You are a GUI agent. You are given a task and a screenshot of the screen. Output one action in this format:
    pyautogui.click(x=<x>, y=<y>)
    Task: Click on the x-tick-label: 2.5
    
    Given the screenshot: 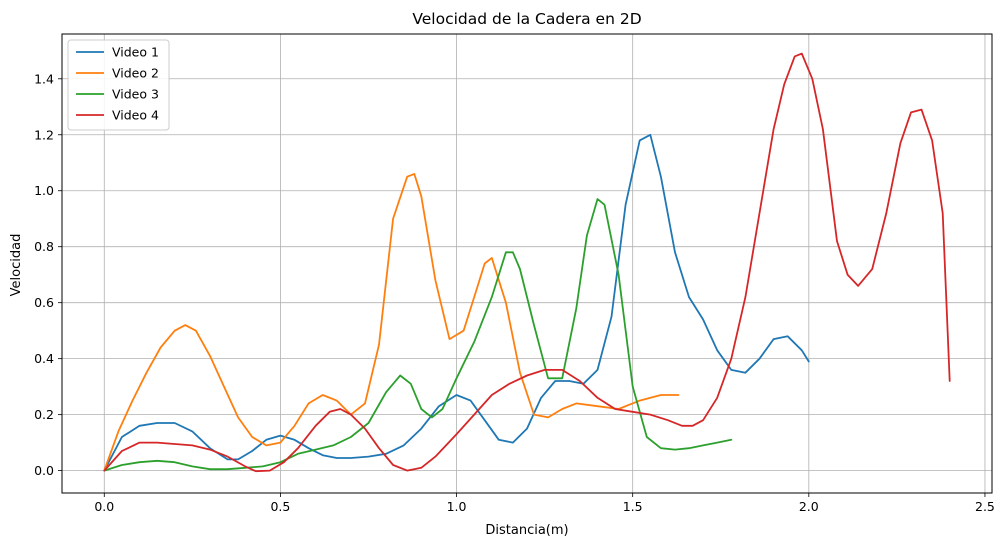 What is the action you would take?
    pyautogui.click(x=985, y=506)
    